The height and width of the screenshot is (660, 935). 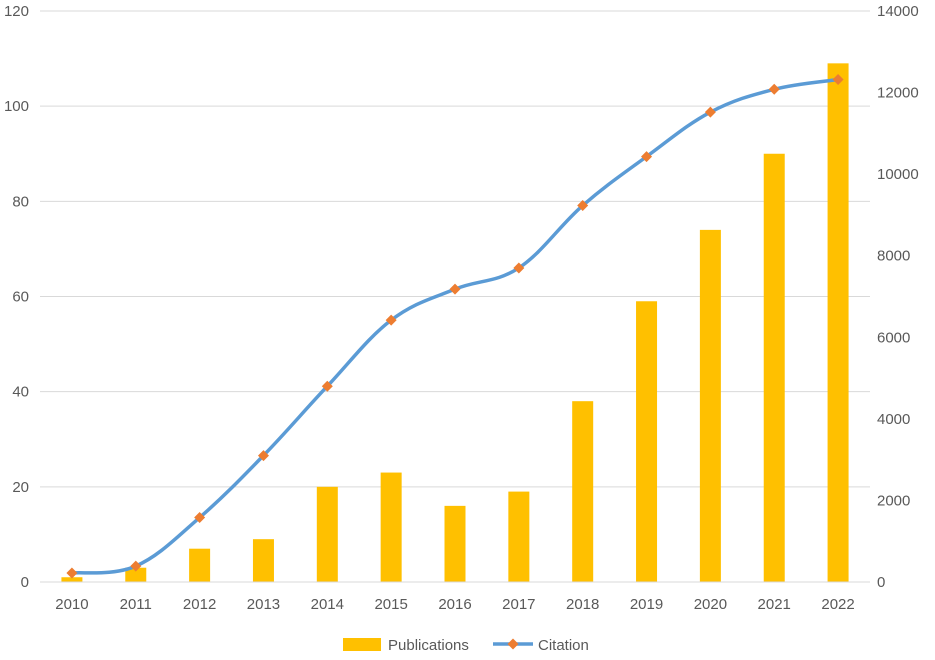 I want to click on x-axis-tick-label: 2021, so click(x=774, y=604).